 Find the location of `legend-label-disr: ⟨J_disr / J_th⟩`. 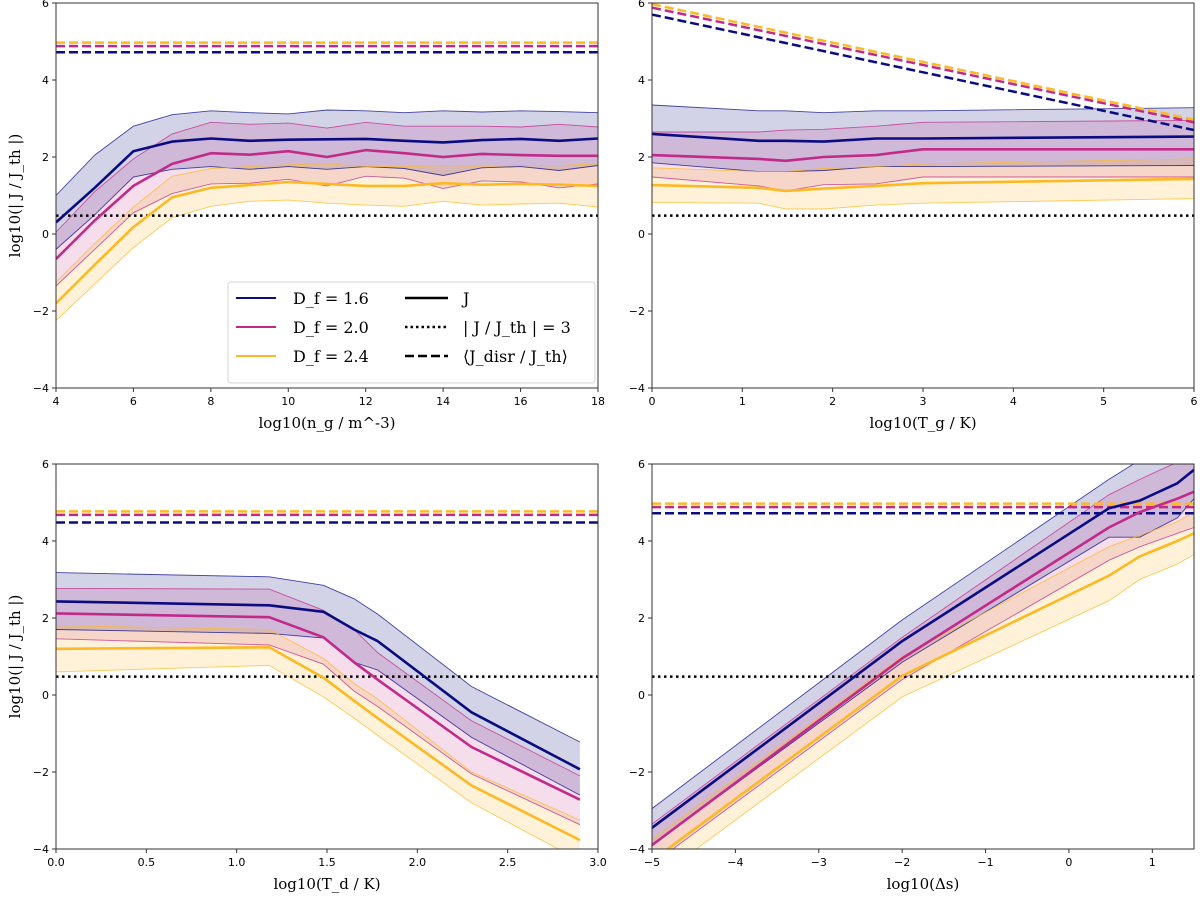

legend-label-disr: ⟨J_disr / J_th⟩ is located at coordinates (515, 356).